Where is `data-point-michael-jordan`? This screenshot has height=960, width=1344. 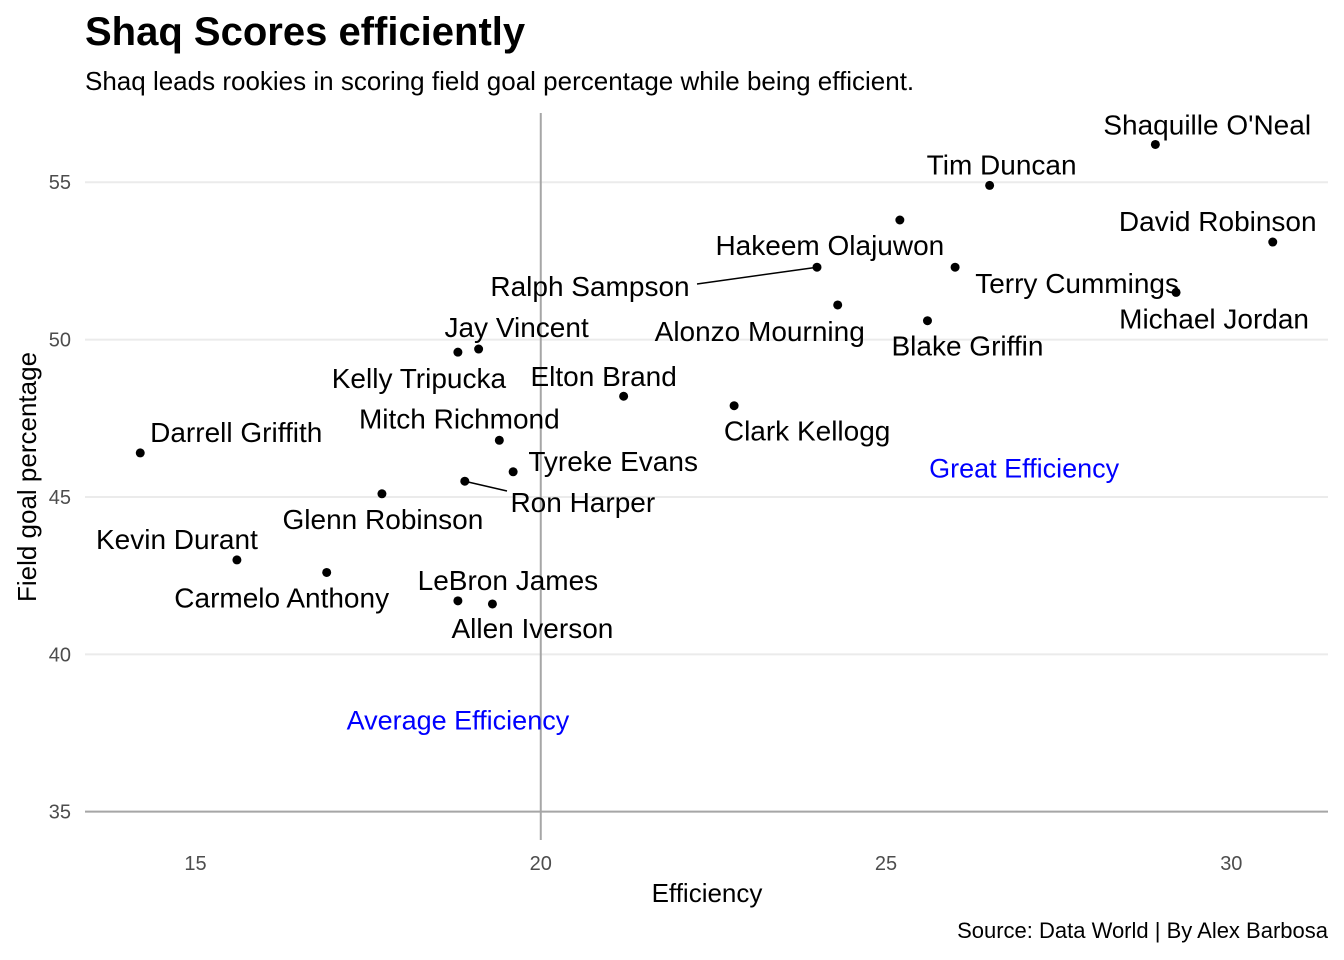 data-point-michael-jordan is located at coordinates (1176, 292).